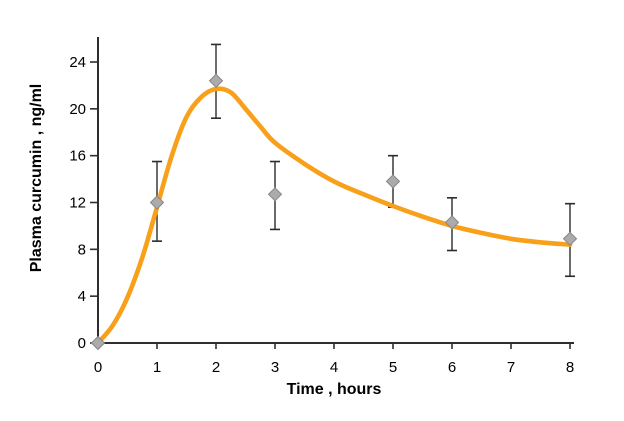 Image resolution: width=624 pixels, height=421 pixels. I want to click on x-tick-label: 5, so click(393, 367).